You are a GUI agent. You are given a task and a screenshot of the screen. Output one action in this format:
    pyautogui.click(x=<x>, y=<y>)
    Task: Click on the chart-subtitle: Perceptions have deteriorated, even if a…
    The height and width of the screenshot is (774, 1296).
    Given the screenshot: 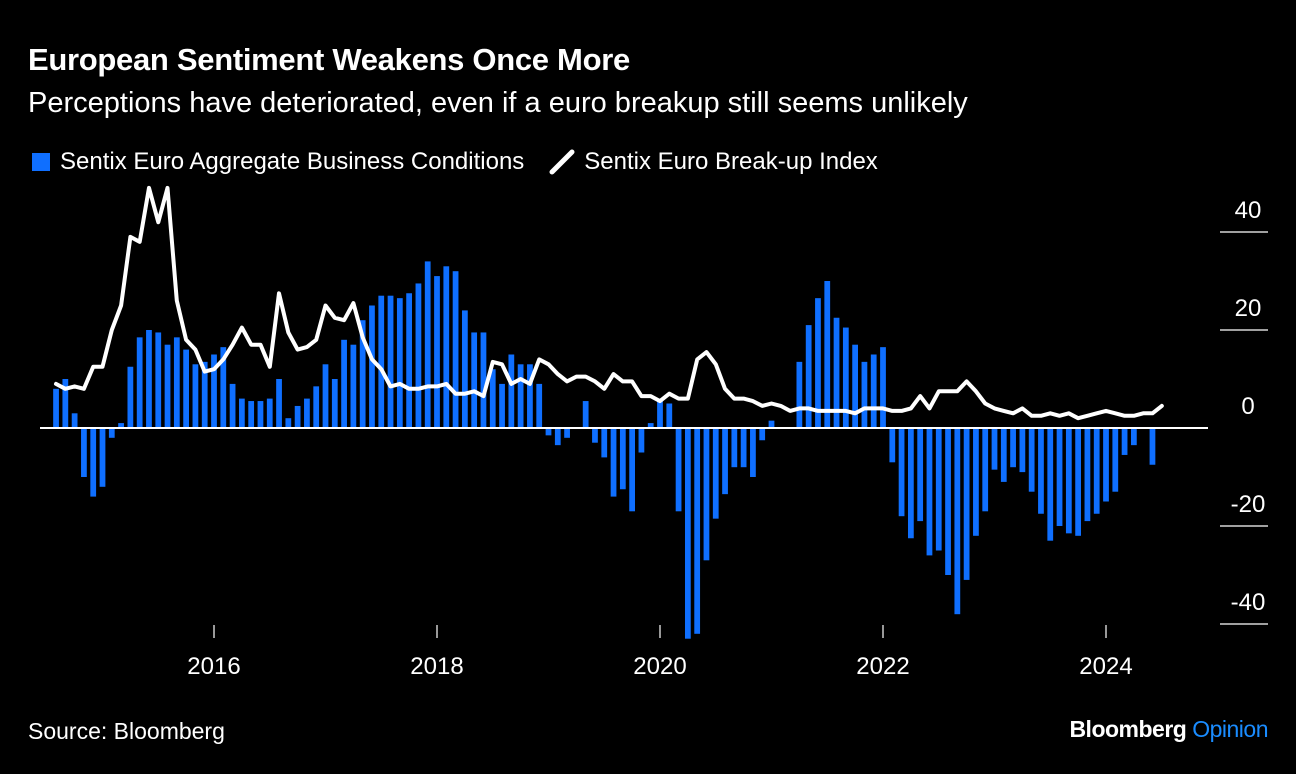 What is the action you would take?
    pyautogui.click(x=498, y=103)
    